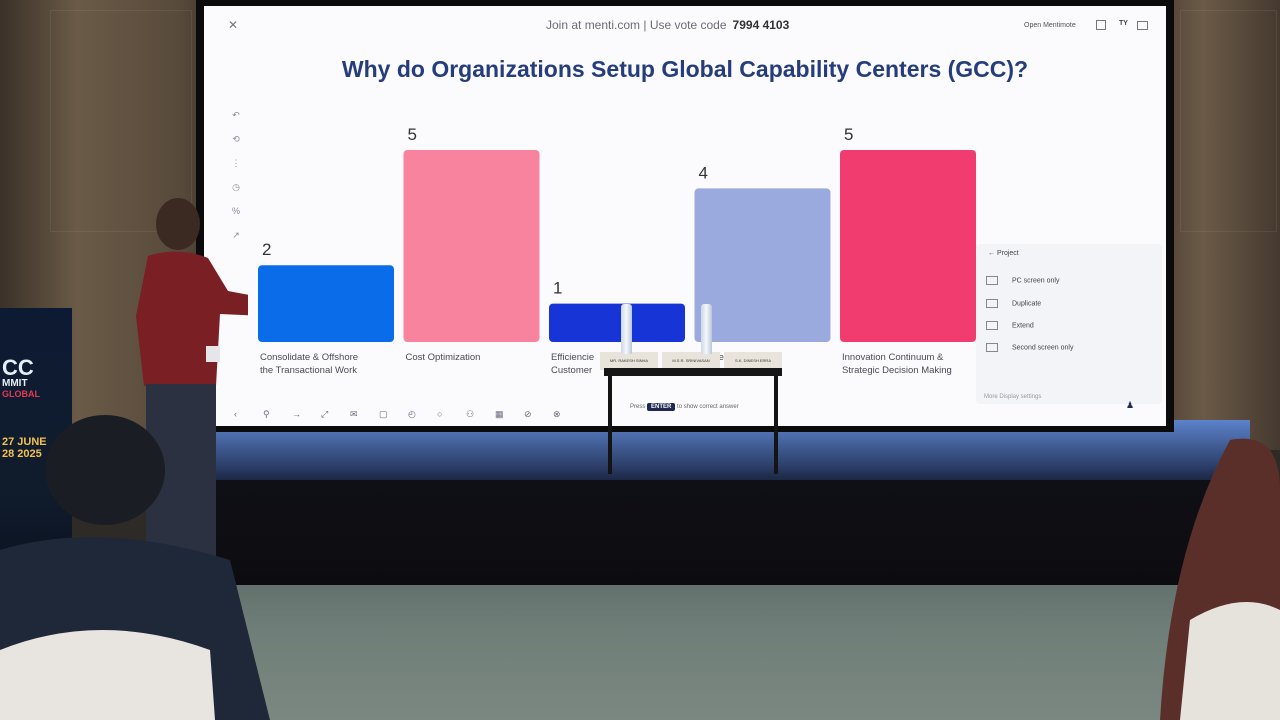 This screenshot has height=720, width=1280. What do you see at coordinates (233, 25) in the screenshot?
I see `close-icon: ✕` at bounding box center [233, 25].